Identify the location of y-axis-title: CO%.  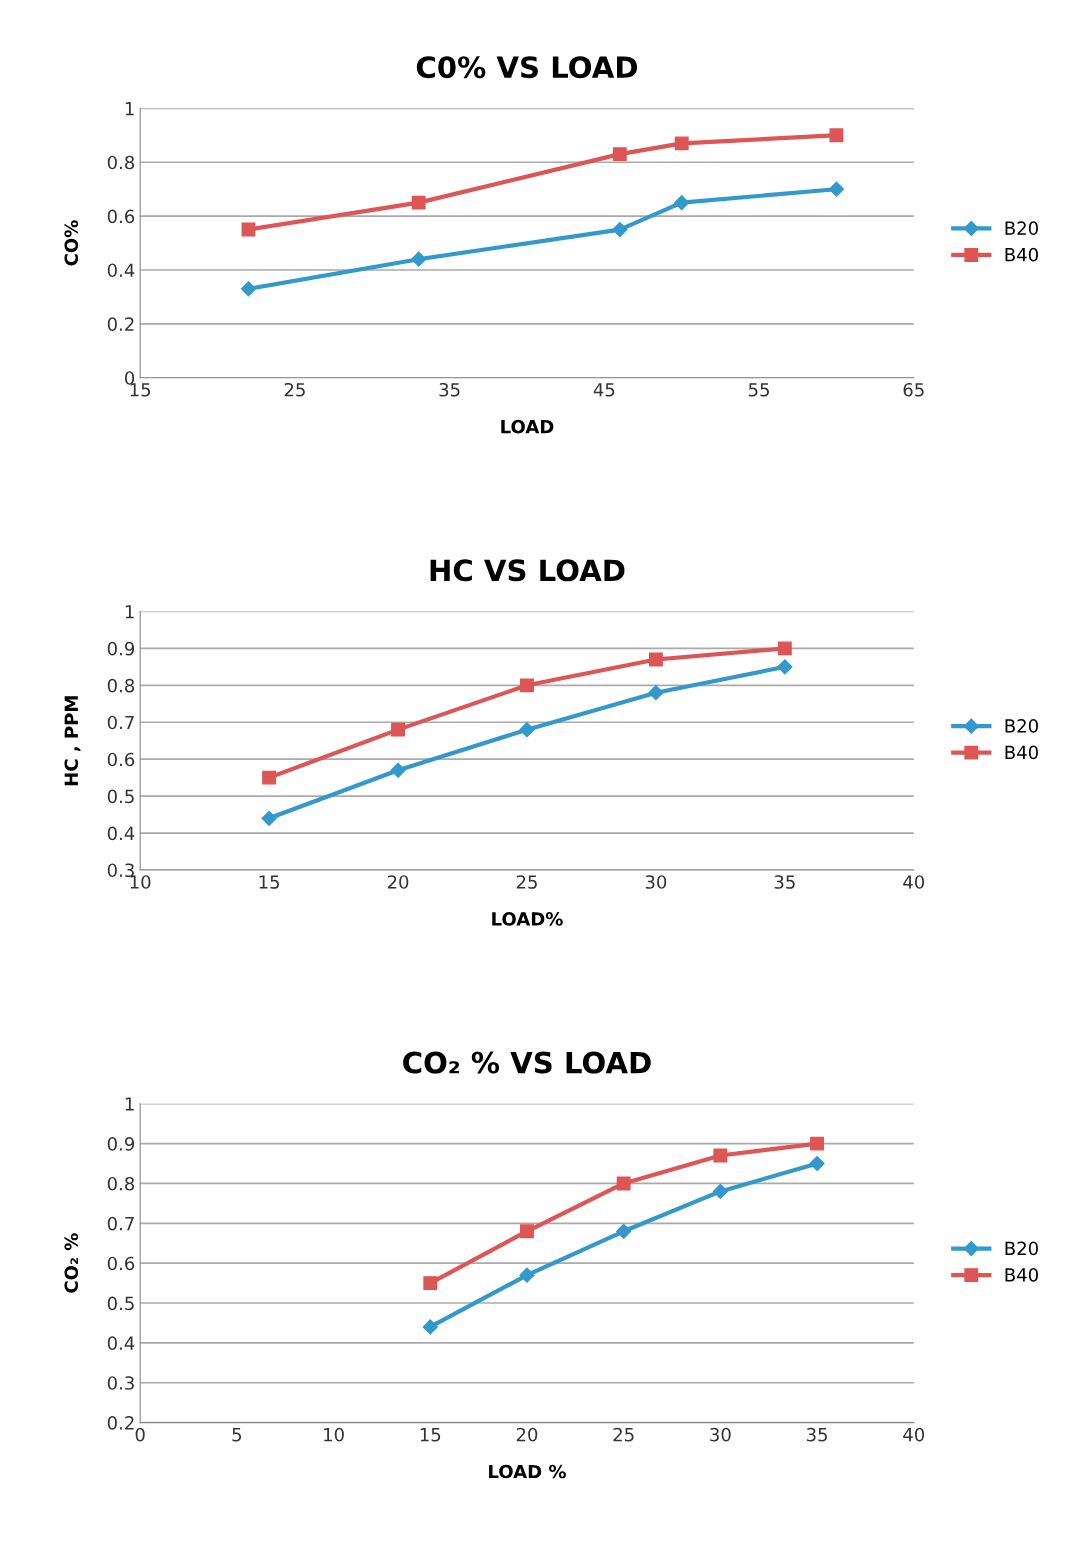
(71, 243).